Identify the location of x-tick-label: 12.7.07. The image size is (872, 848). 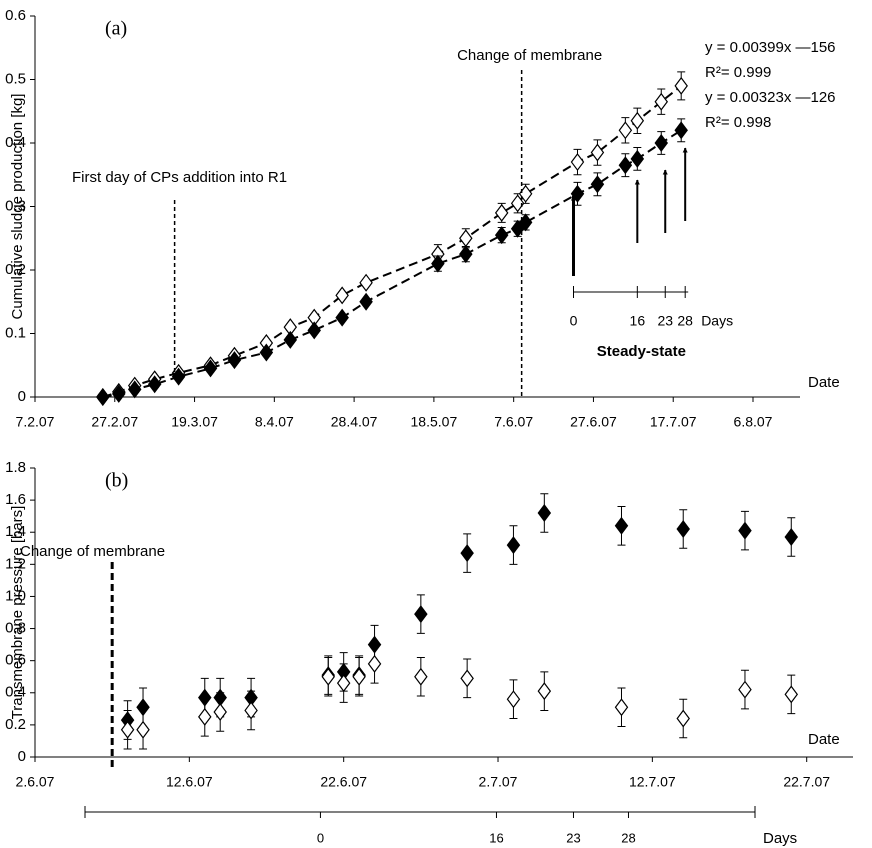
(652, 782).